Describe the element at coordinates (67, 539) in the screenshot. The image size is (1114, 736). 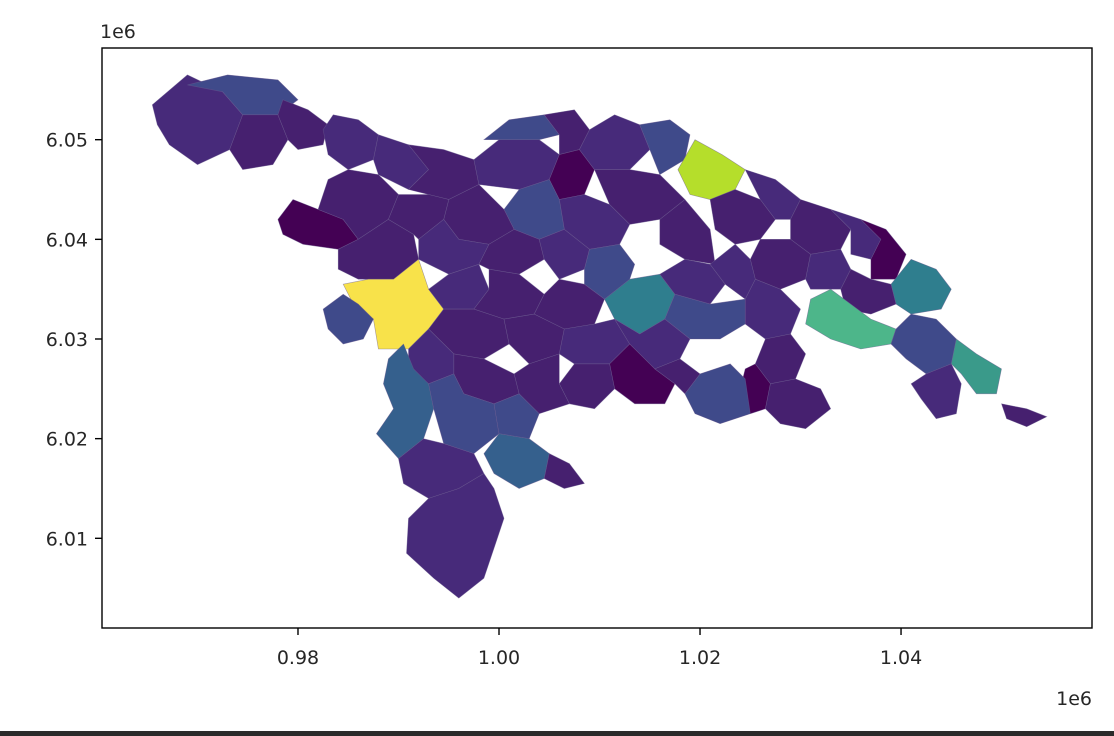
I see `y-tick-label: 6.01` at that location.